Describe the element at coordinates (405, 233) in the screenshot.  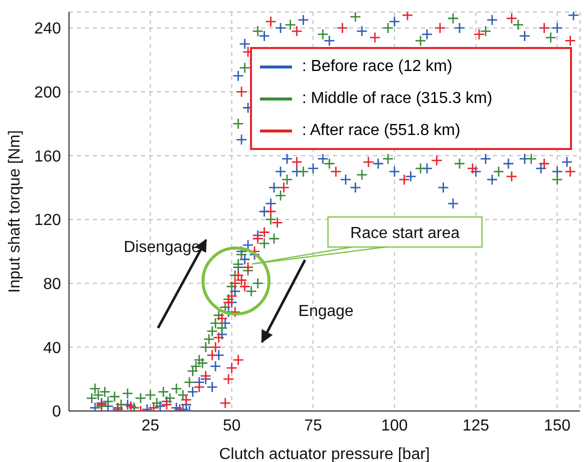
I see `annotation: Race start area` at that location.